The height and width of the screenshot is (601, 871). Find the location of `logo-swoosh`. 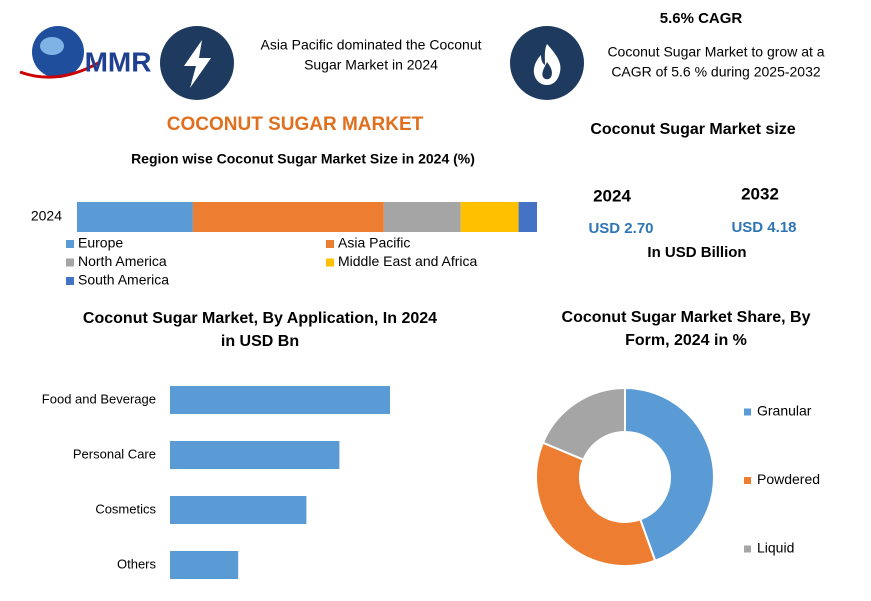

logo-swoosh is located at coordinates (60, 69).